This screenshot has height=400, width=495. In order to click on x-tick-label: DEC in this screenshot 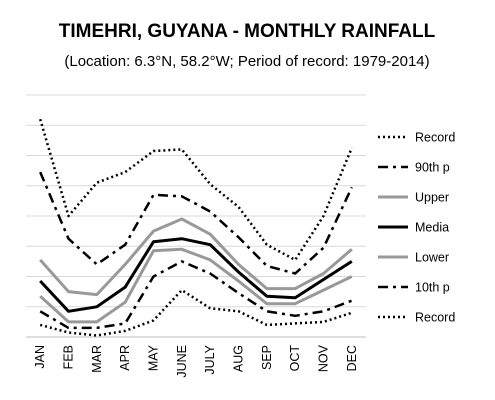, I will do `click(352, 358)`.